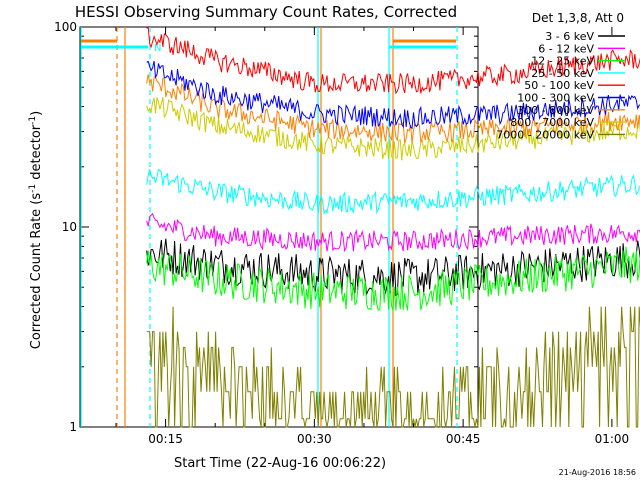 The image size is (640, 480). I want to click on legend-label: 25 - 50 keV, so click(562, 73).